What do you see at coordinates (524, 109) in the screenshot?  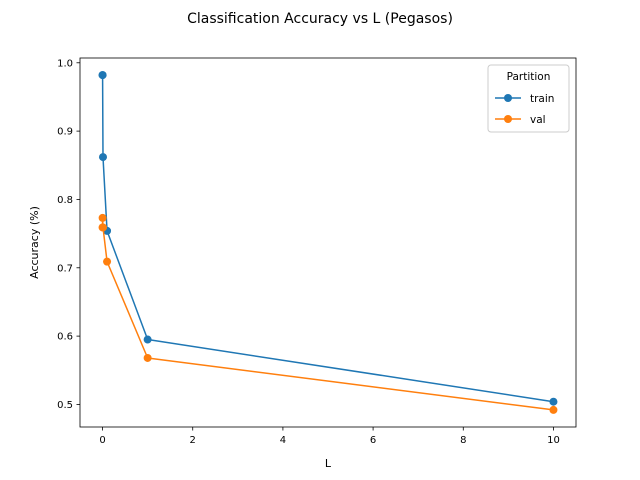 I see `legend-items: train val` at bounding box center [524, 109].